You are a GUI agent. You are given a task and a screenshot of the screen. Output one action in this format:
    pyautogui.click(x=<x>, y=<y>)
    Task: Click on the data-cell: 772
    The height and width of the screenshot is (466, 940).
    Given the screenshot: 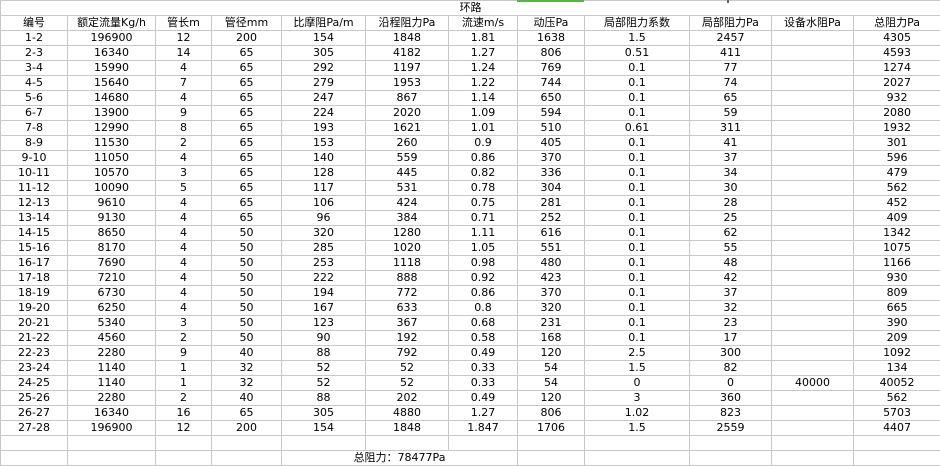 What is the action you would take?
    pyautogui.click(x=407, y=293)
    